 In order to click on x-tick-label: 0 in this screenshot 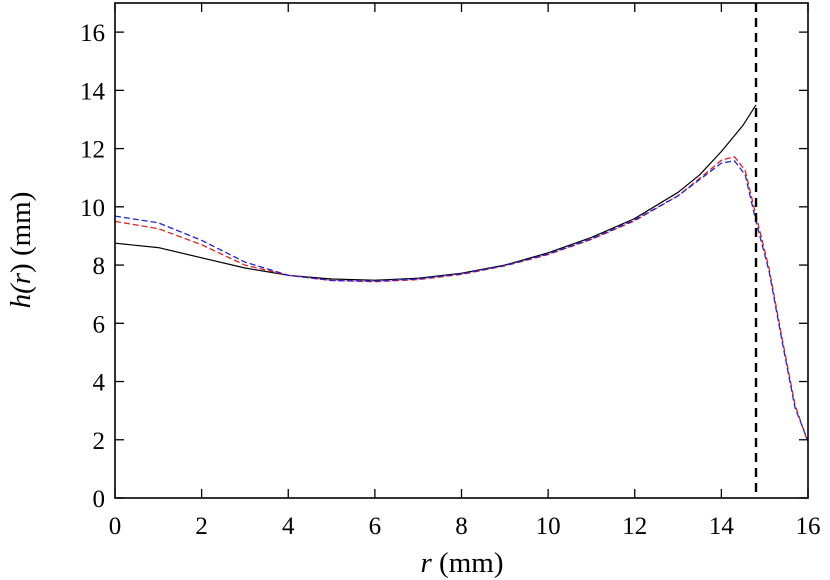, I will do `click(115, 526)`.